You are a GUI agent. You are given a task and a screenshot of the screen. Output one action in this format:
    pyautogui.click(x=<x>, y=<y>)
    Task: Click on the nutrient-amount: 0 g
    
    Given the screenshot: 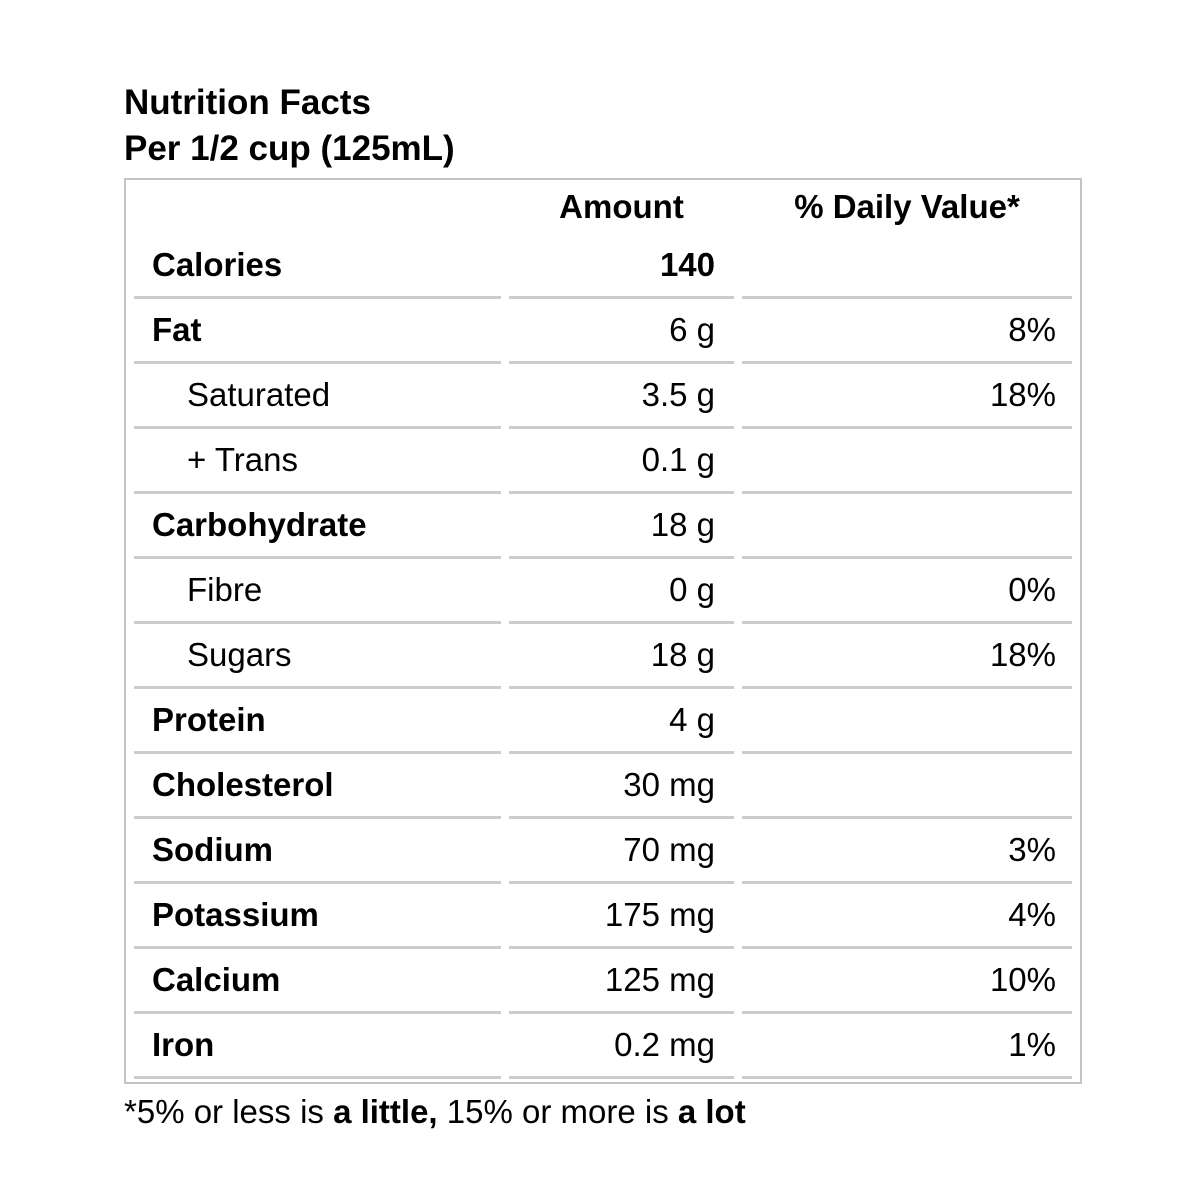 What is the action you would take?
    pyautogui.click(x=621, y=591)
    